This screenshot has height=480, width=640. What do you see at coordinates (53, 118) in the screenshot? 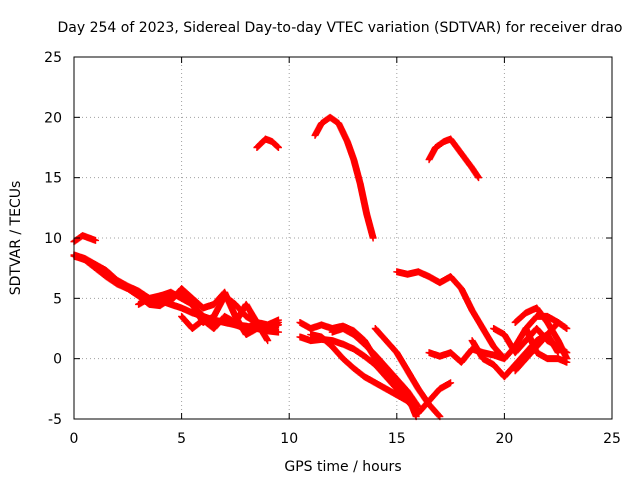
I see `y-tick-label: 20` at bounding box center [53, 118].